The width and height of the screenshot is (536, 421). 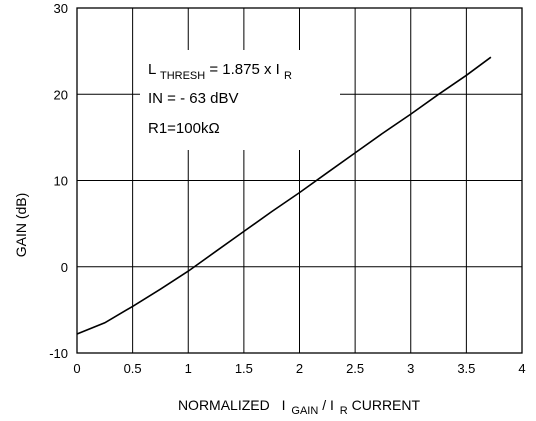 What do you see at coordinates (466, 368) in the screenshot?
I see `x-tick-label: 3.5` at bounding box center [466, 368].